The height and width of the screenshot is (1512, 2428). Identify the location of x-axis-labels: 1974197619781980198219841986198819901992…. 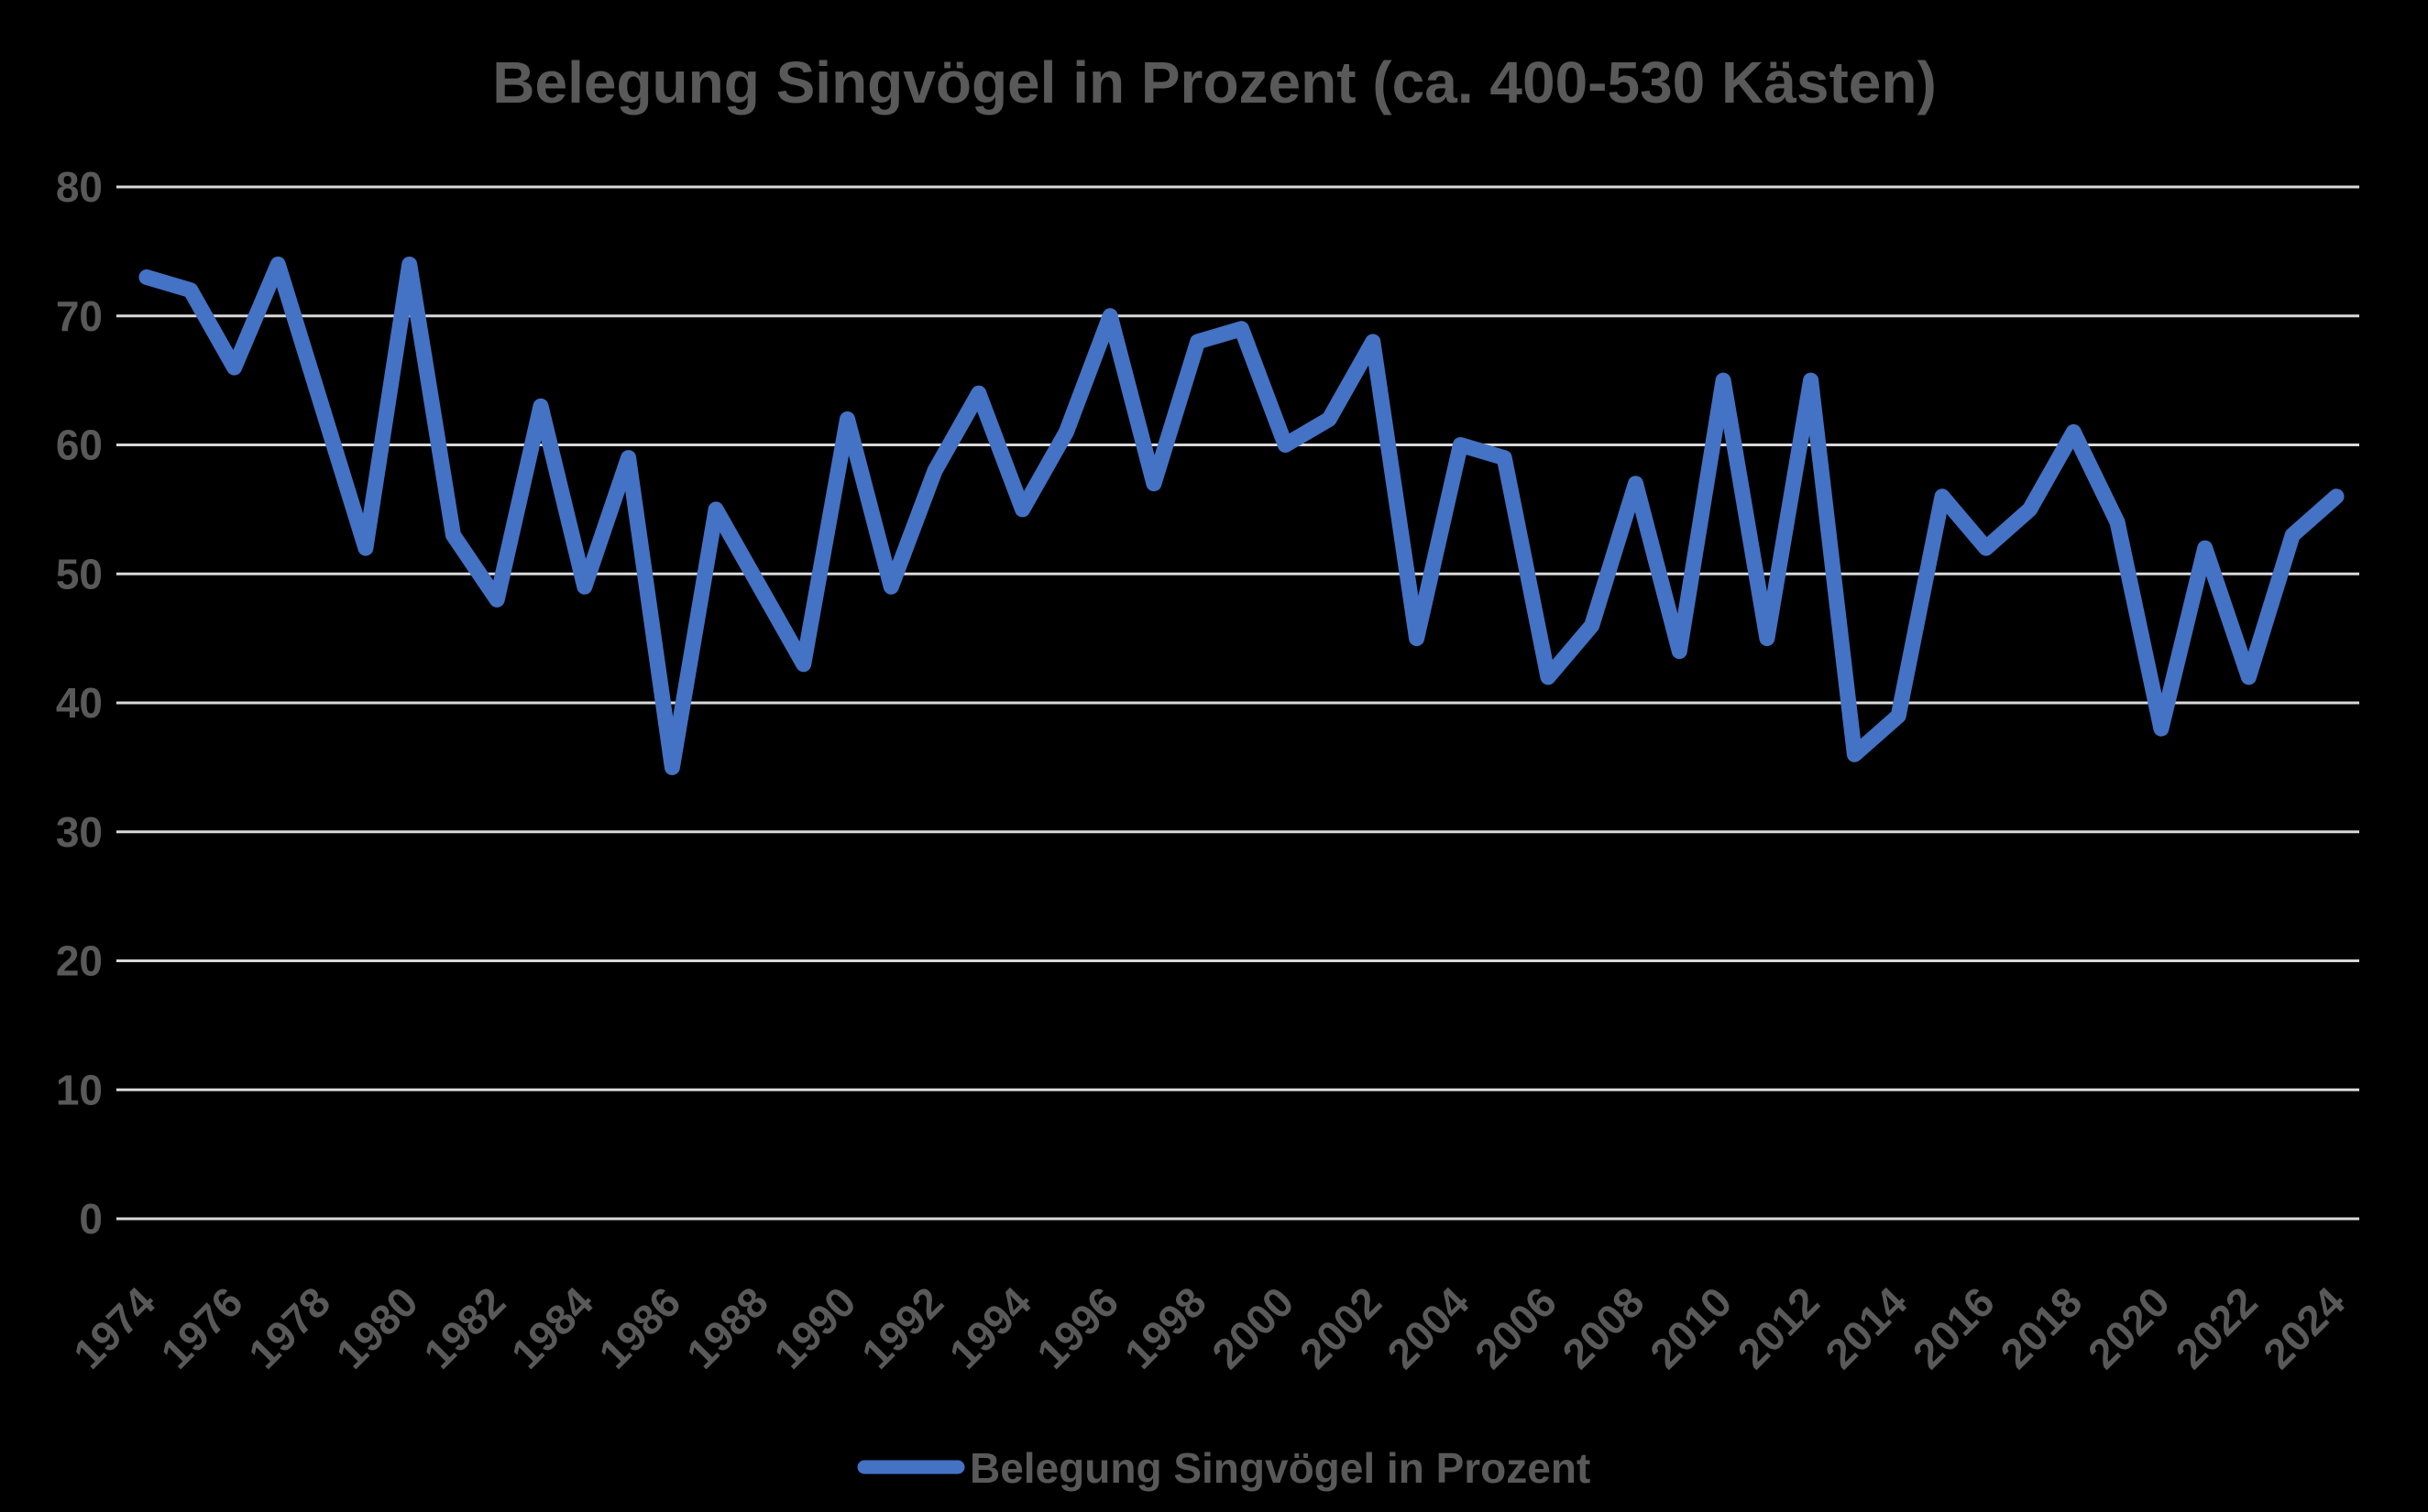
(1209, 1327).